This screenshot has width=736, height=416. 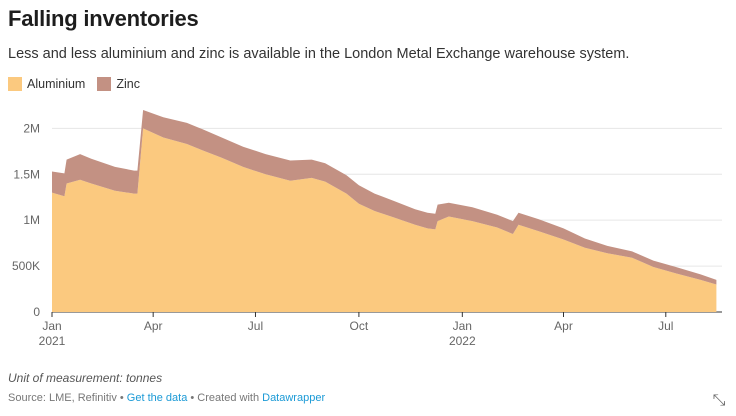 I want to click on expand-icon: ⤡, so click(x=719, y=400).